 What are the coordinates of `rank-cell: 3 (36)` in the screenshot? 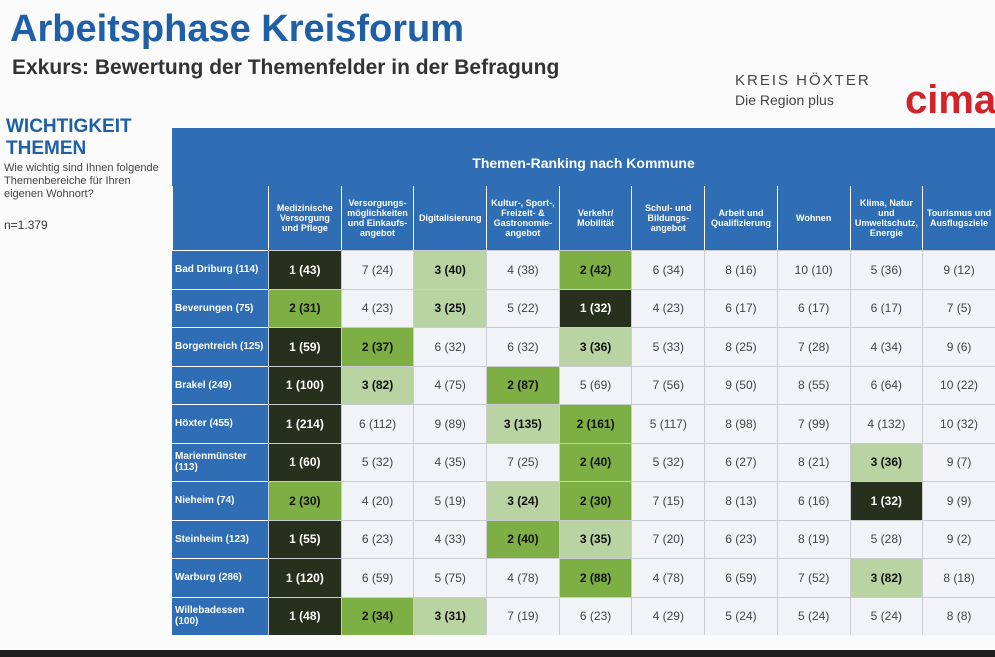 It's located at (886, 461).